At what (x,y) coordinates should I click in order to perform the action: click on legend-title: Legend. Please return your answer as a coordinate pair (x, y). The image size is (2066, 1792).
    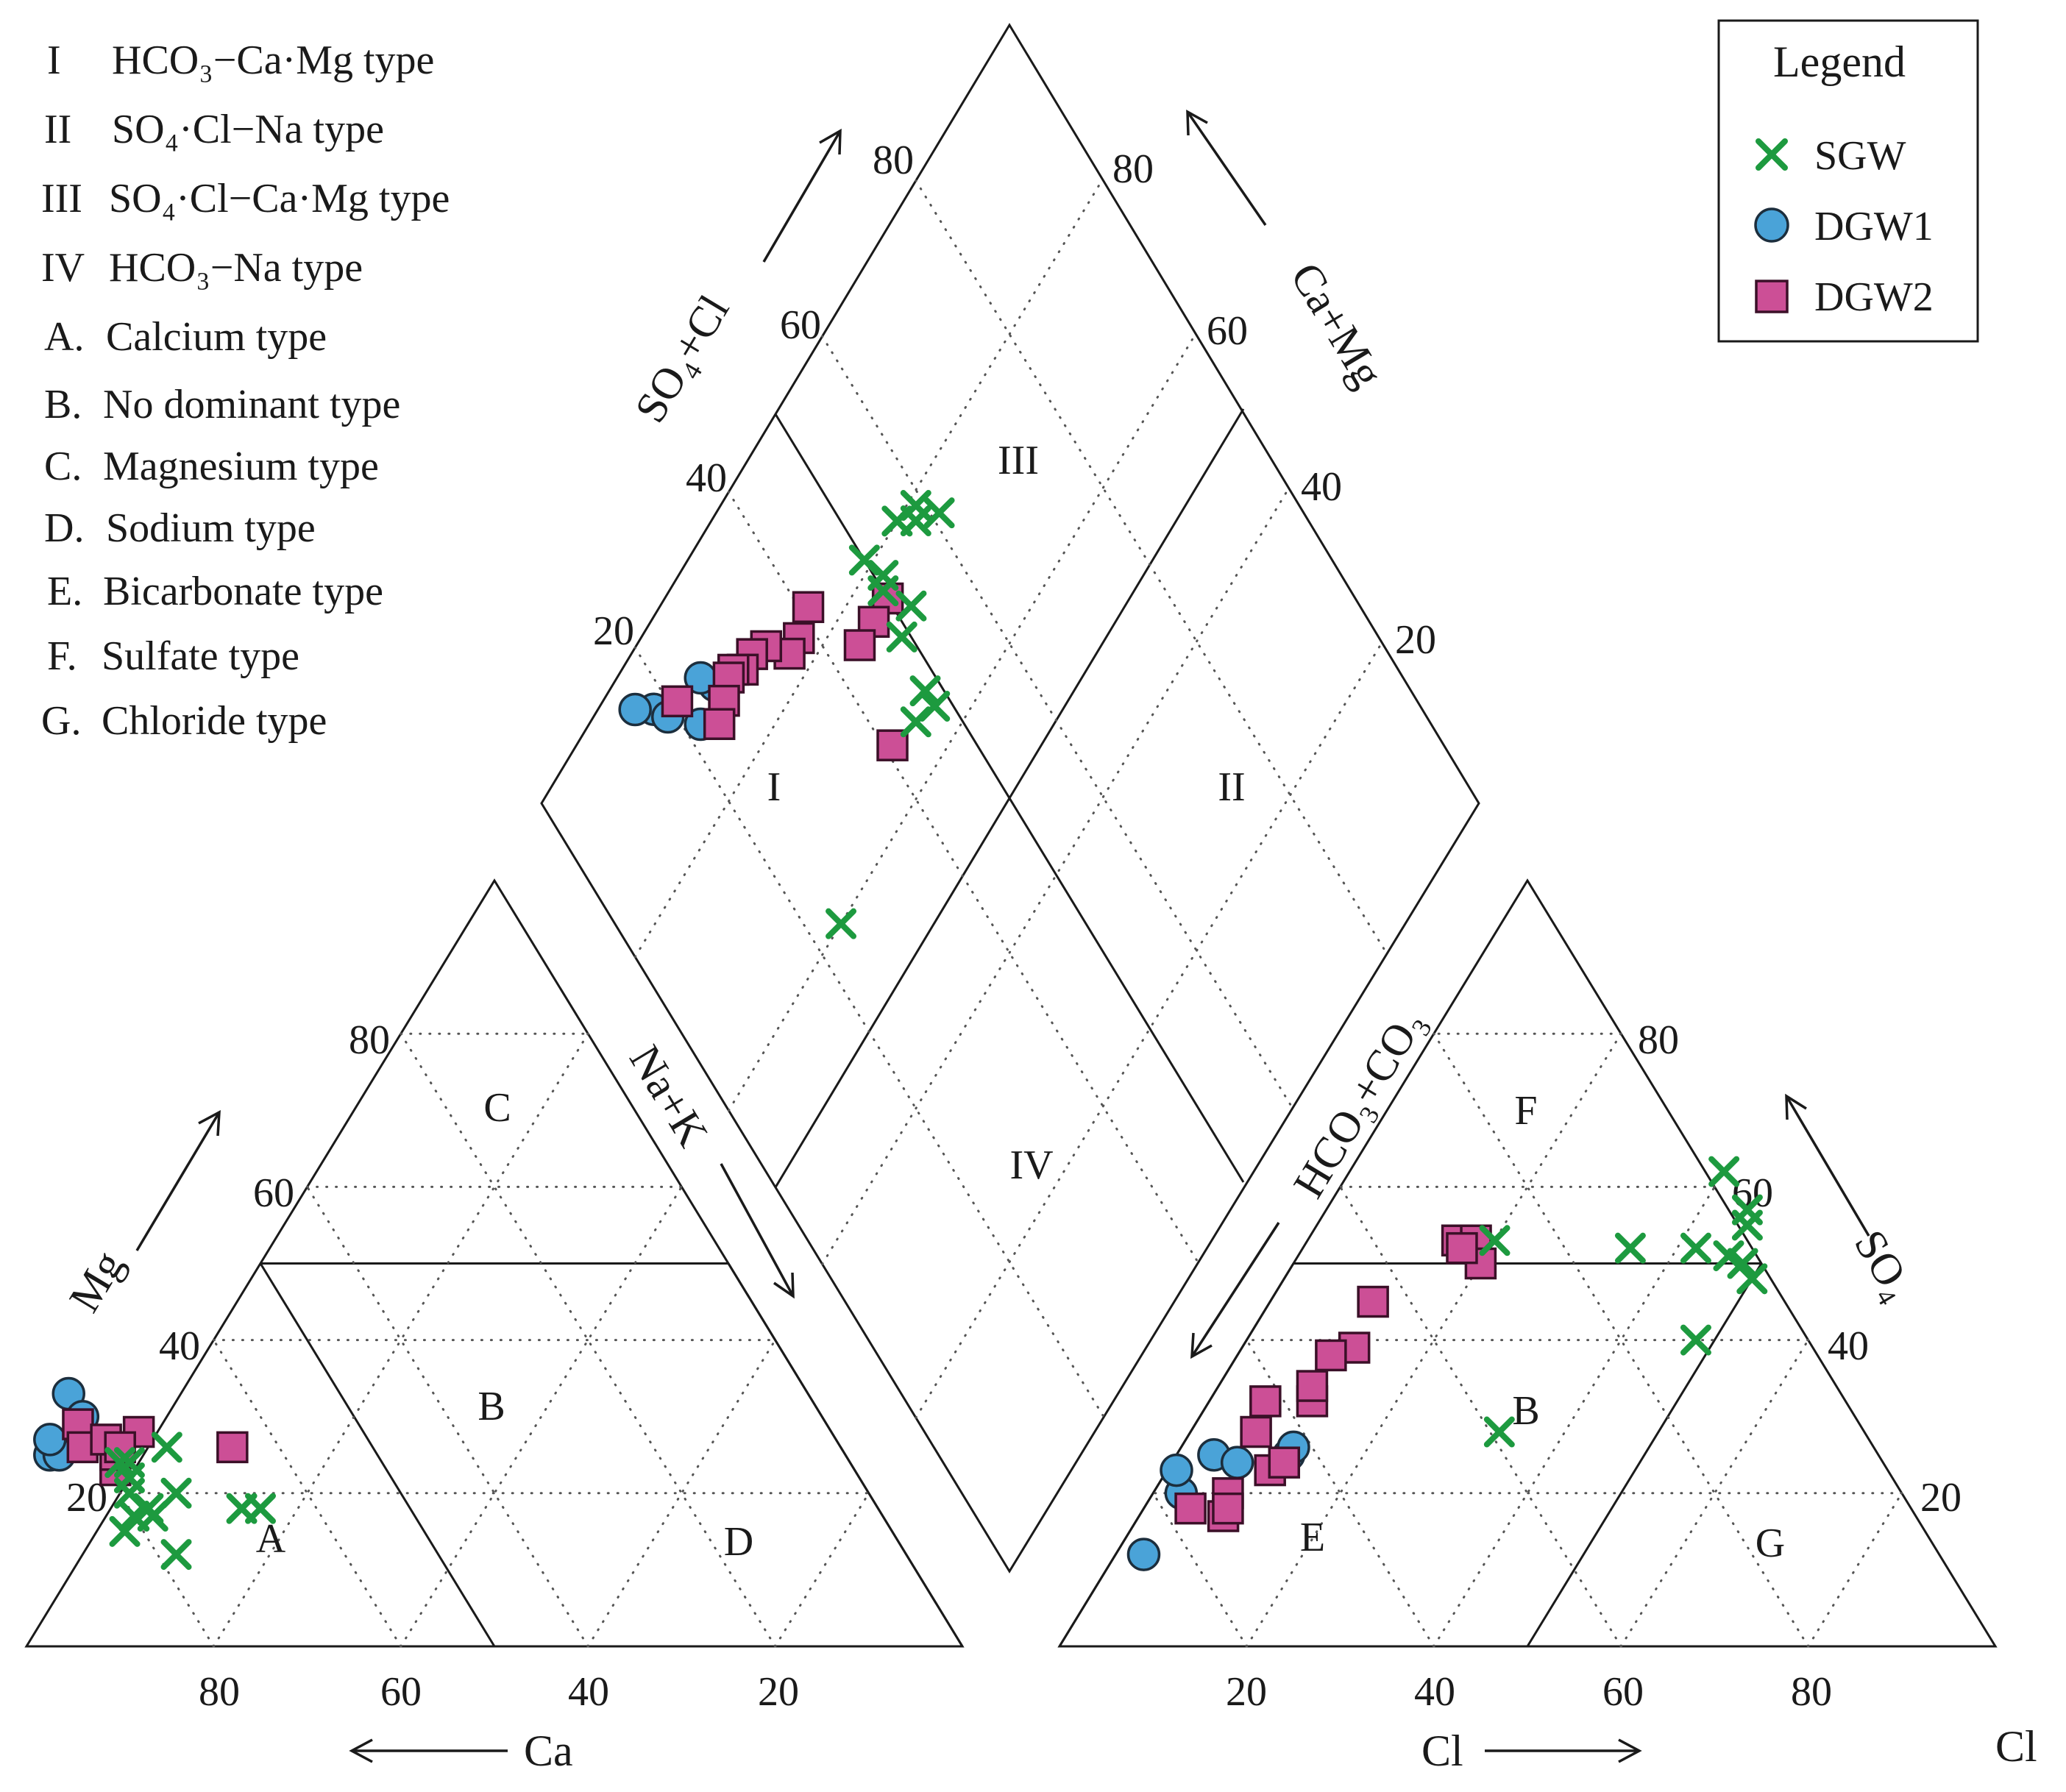
    Looking at the image, I should click on (1839, 62).